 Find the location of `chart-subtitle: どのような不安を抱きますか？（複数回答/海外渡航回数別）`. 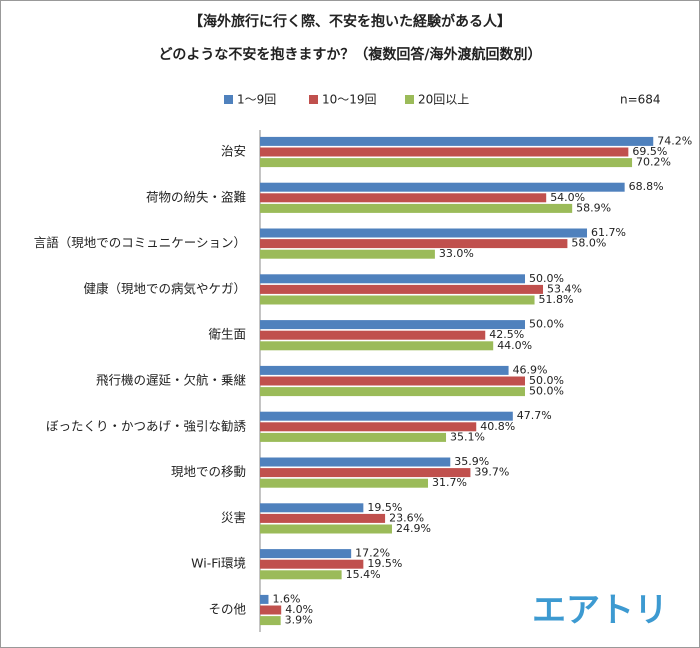

chart-subtitle: どのような不安を抱きますか？（複数回答/海外渡航回数別） is located at coordinates (349, 54).